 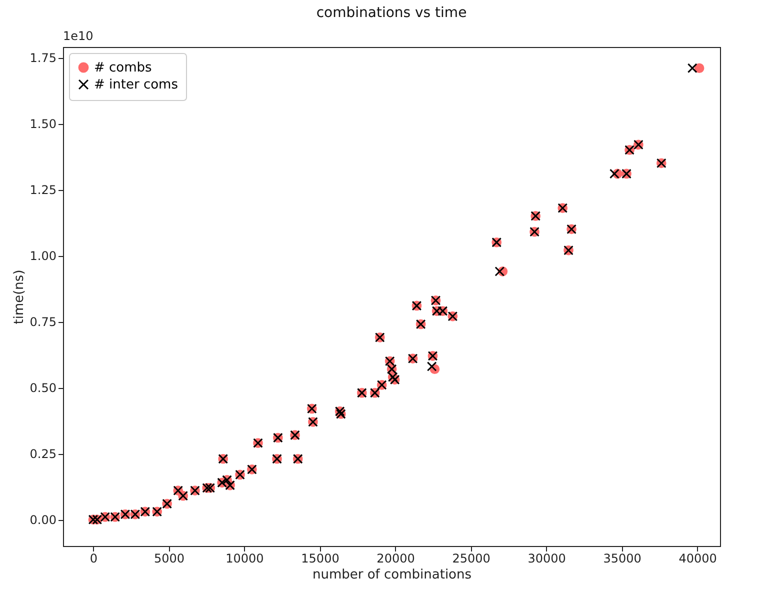 What do you see at coordinates (123, 68) in the screenshot?
I see `legend-label: # combs` at bounding box center [123, 68].